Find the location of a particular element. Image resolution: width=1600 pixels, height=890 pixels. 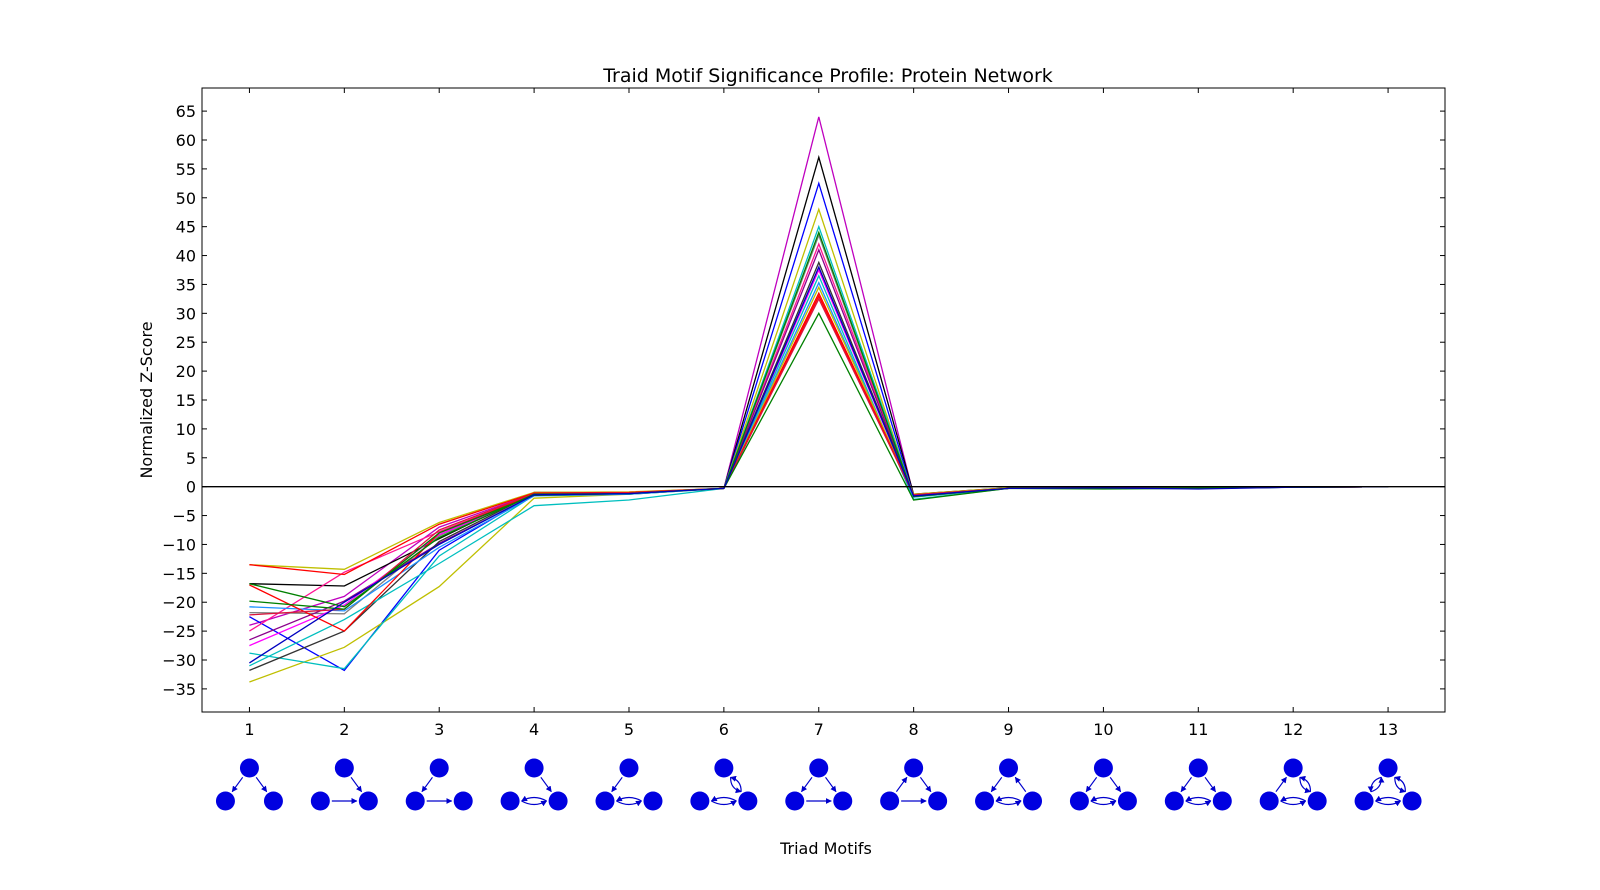

y-tick-label: 55 is located at coordinates (186, 169).